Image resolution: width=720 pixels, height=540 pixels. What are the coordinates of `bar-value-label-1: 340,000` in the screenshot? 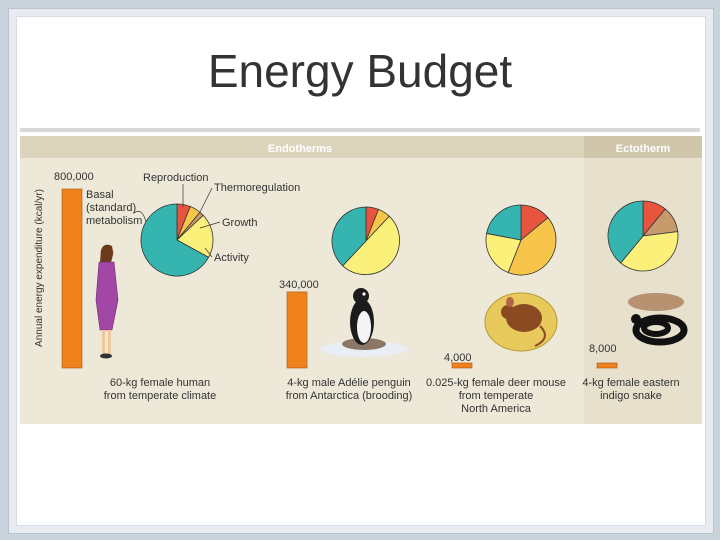 It's located at (299, 285).